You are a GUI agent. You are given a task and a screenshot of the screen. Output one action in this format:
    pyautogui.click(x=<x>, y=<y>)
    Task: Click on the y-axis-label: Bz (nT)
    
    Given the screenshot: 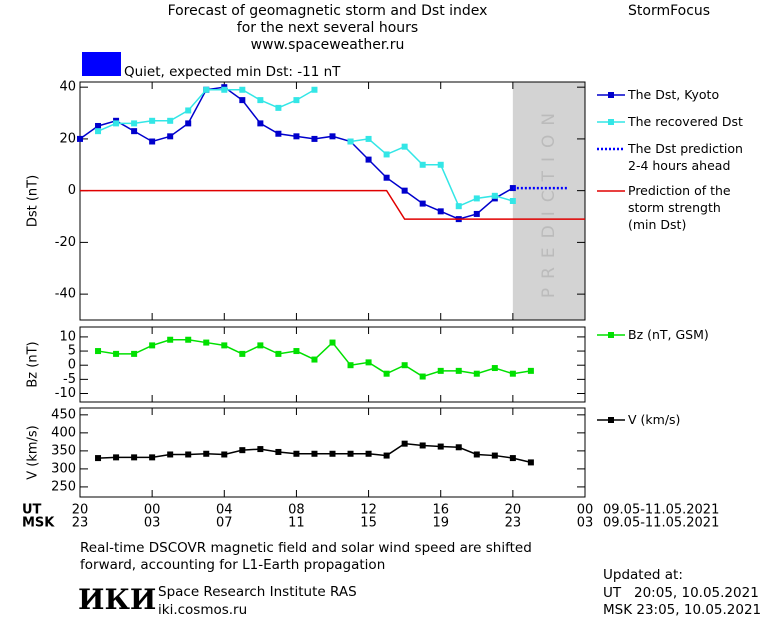 What is the action you would take?
    pyautogui.click(x=33, y=364)
    